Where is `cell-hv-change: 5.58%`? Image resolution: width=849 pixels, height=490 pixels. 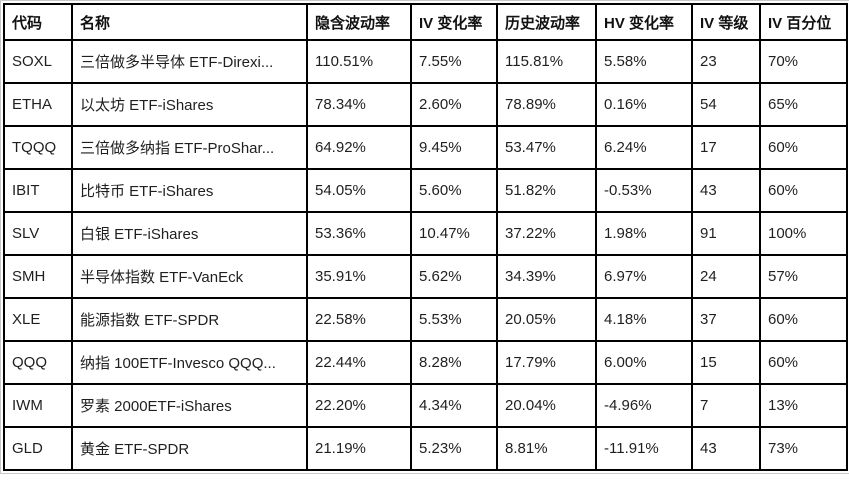 cell-hv-change: 5.58% is located at coordinates (644, 61).